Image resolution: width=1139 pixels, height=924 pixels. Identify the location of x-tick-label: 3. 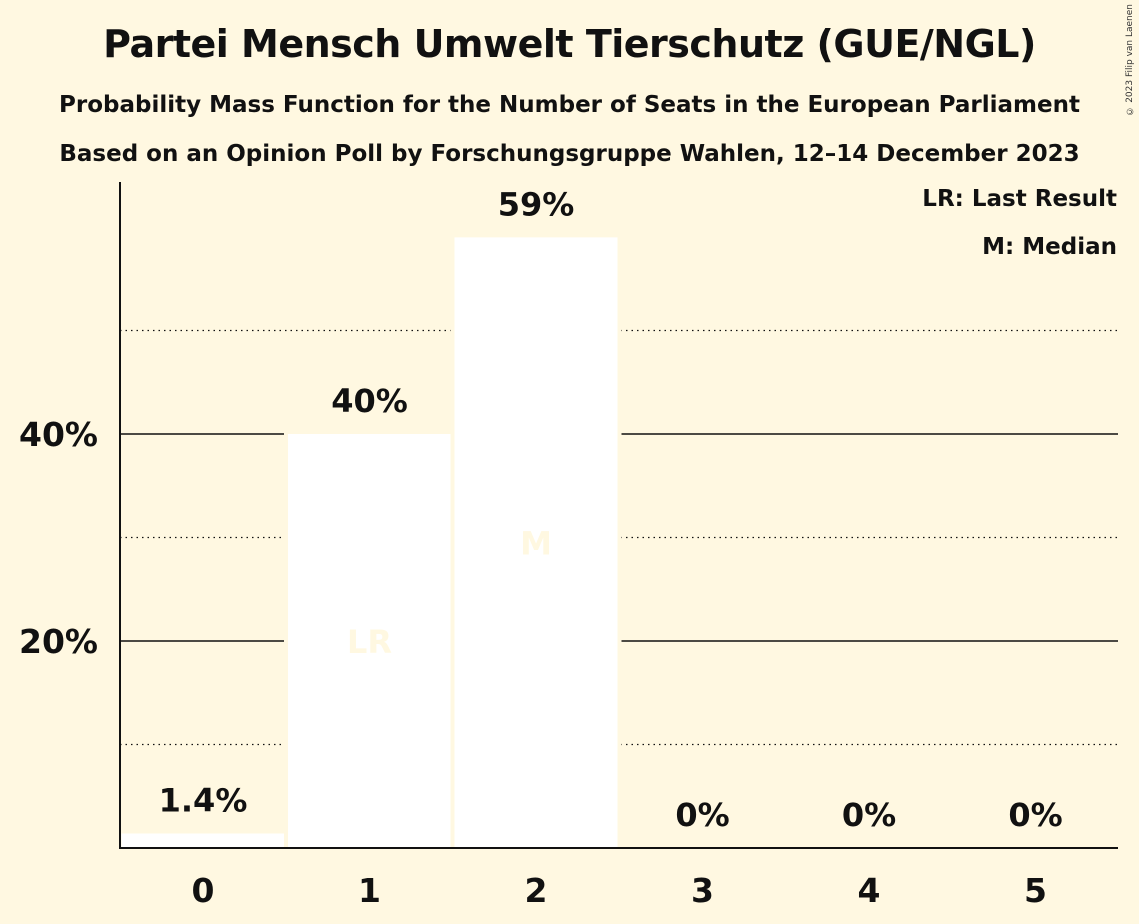
(702, 890).